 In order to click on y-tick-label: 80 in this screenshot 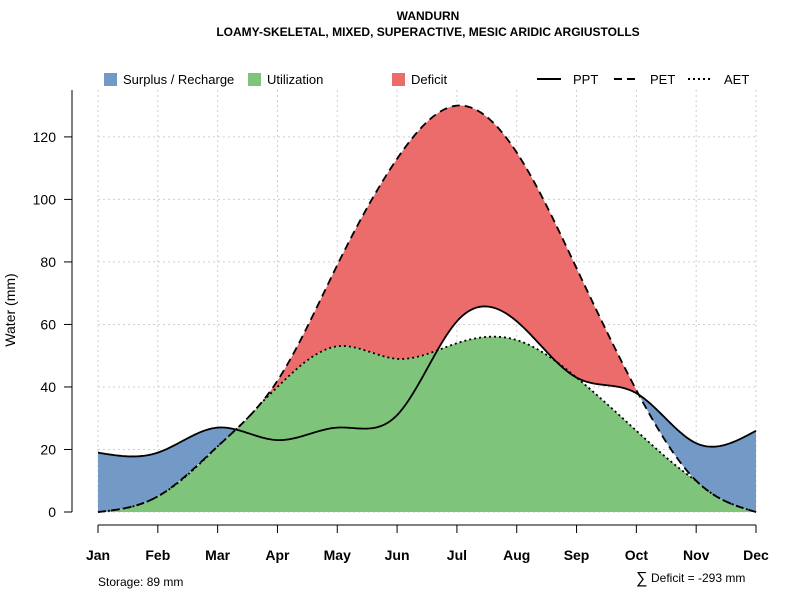, I will do `click(48, 262)`.